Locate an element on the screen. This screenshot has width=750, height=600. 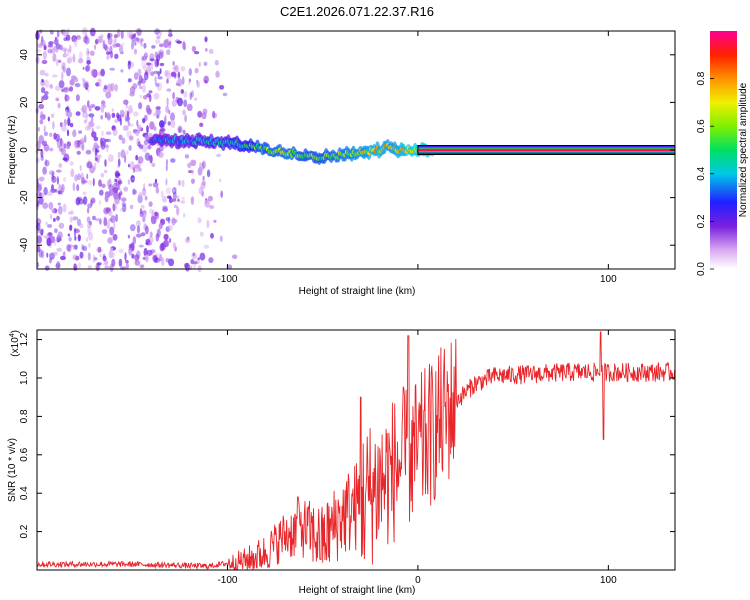
snr-y-tick-label: 0.2 is located at coordinates (24, 531).